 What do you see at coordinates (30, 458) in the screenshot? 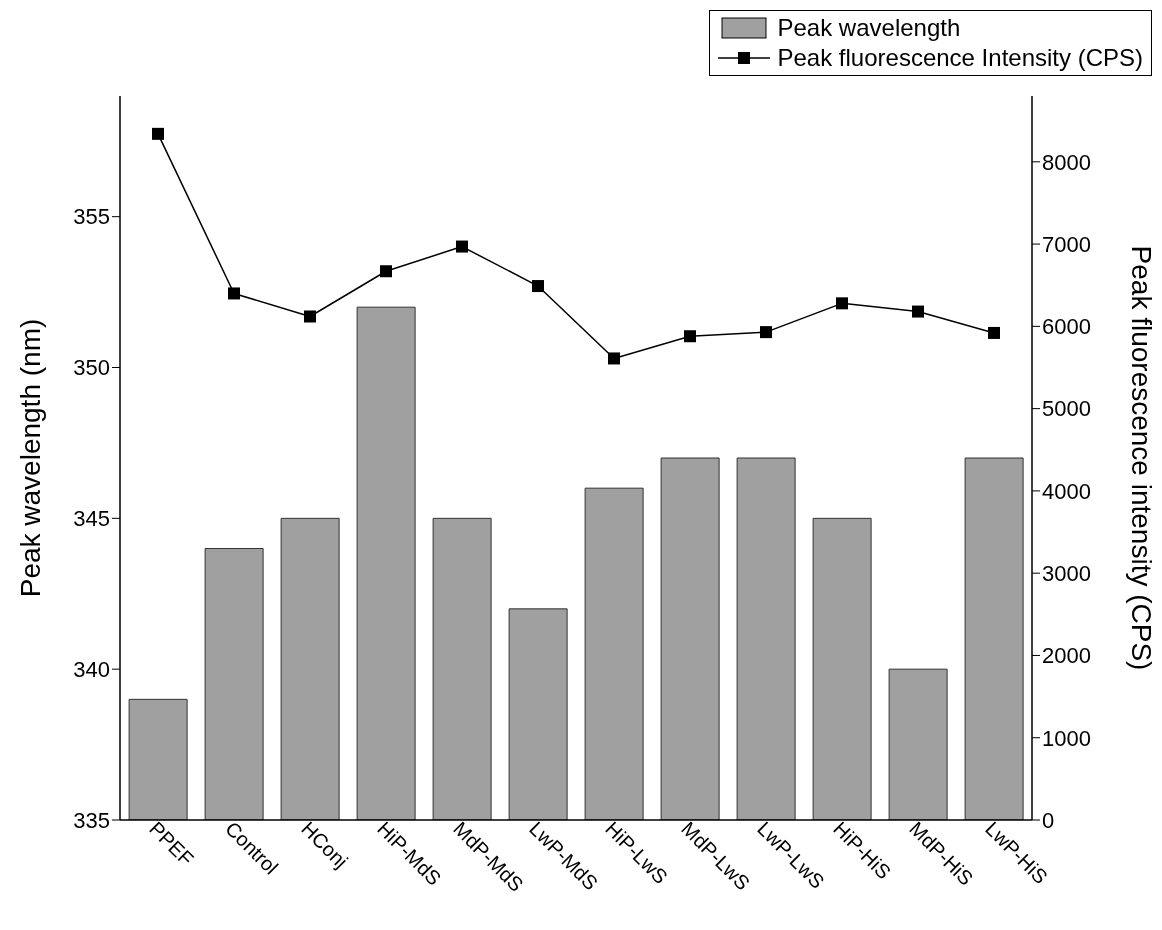
I see `y-axis-title: Peak wavelength (nm)` at bounding box center [30, 458].